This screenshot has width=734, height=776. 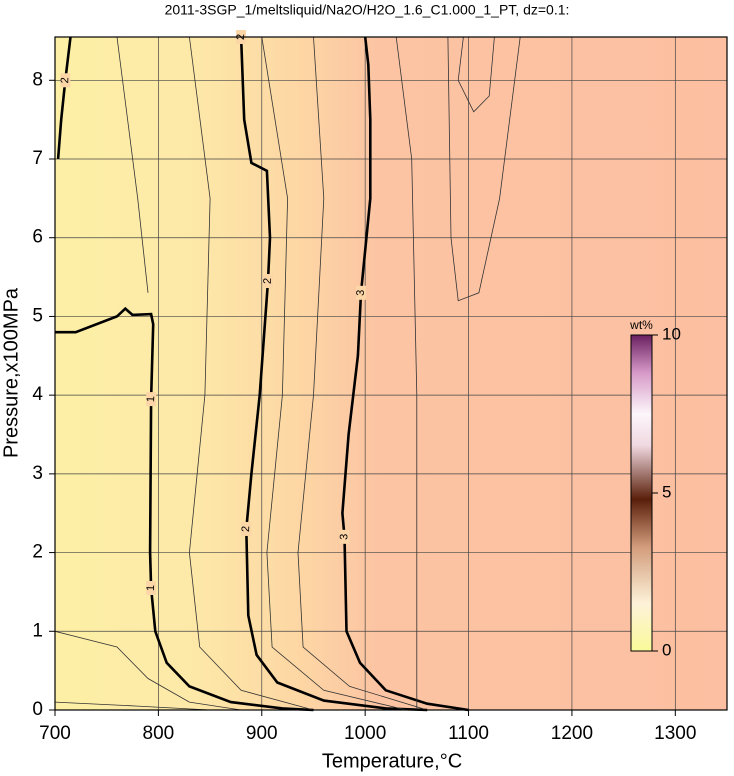 I want to click on x-axis-label: Temperature,°C, so click(x=392, y=761).